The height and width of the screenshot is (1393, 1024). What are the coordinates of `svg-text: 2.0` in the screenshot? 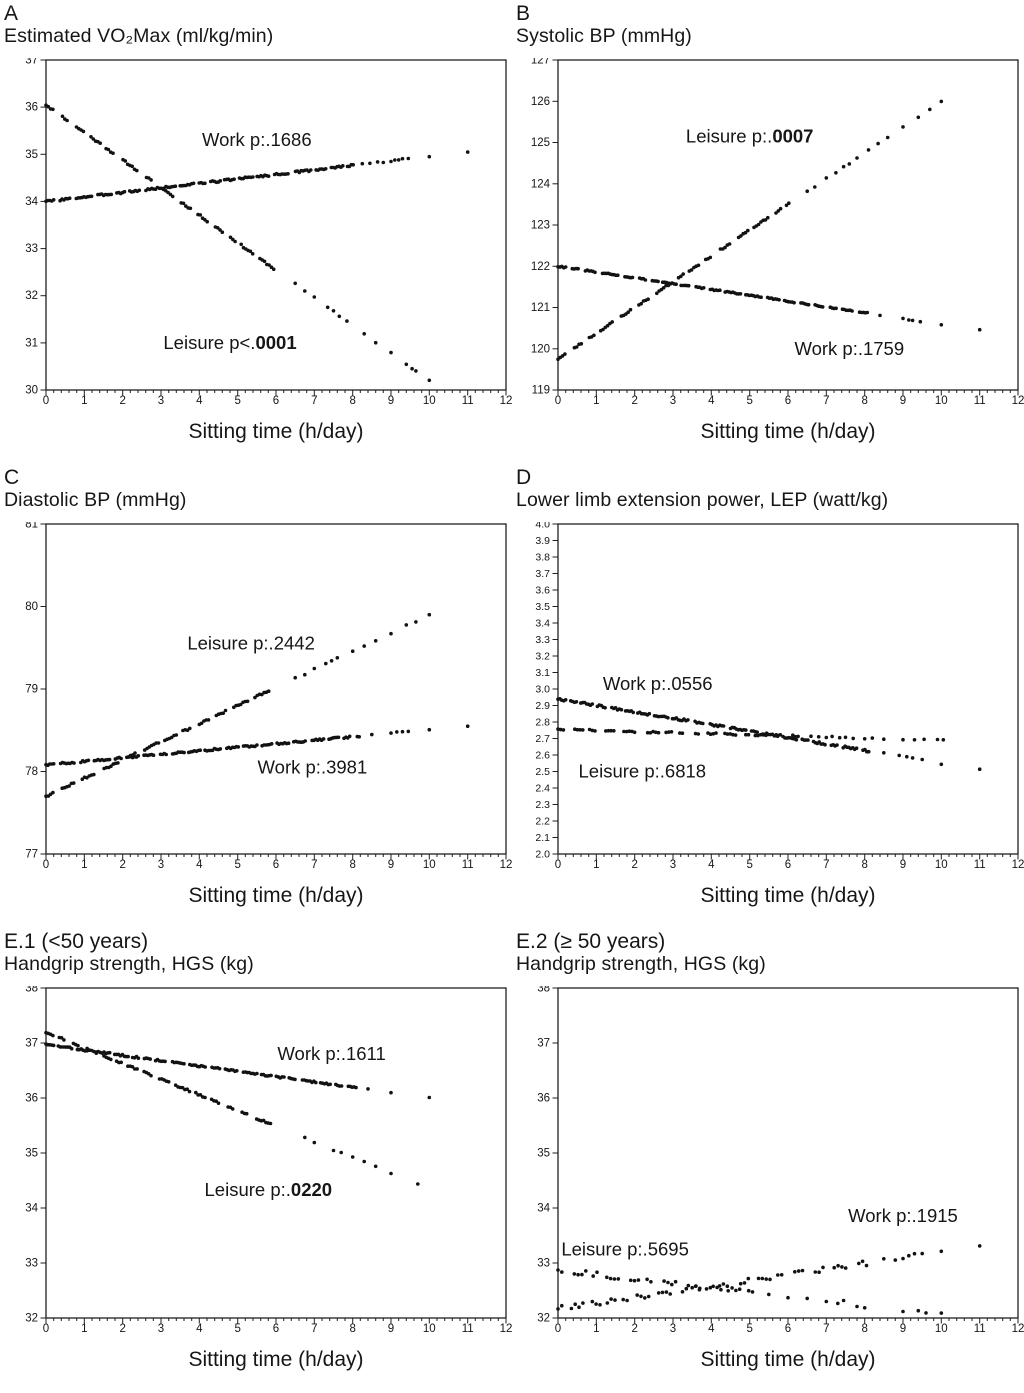 It's located at (542, 855).